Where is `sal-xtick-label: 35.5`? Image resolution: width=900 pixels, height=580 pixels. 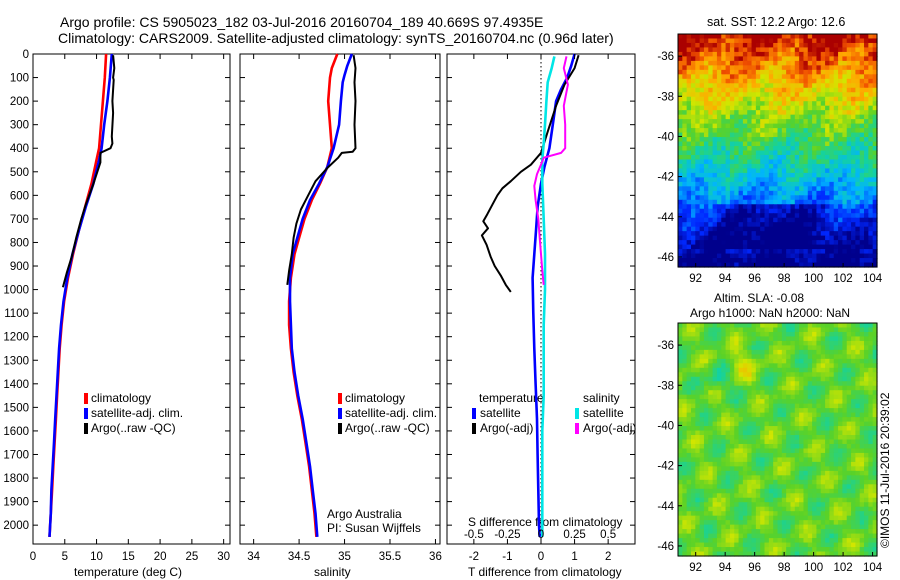 sal-xtick-label: 35.5 is located at coordinates (390, 557).